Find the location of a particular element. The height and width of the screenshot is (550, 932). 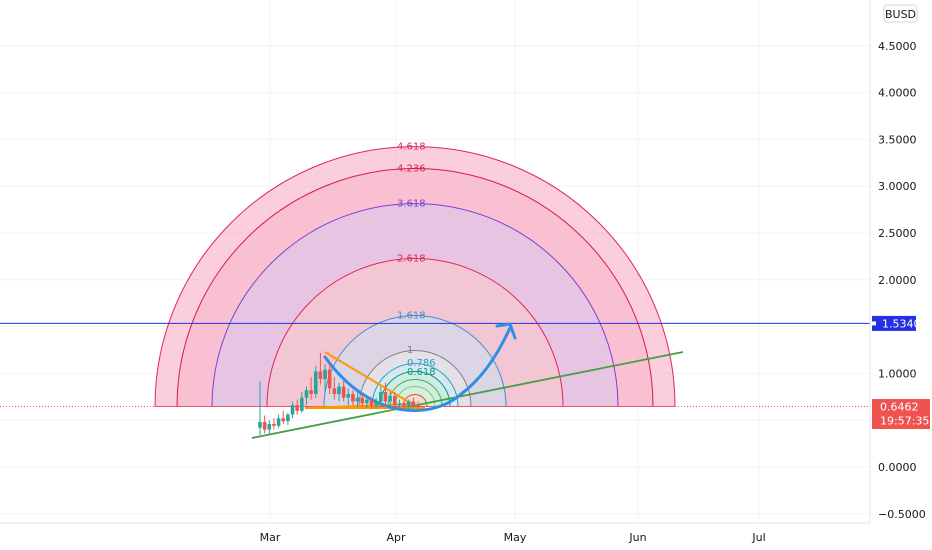

x-tick-label: Jun is located at coordinates (637, 537).